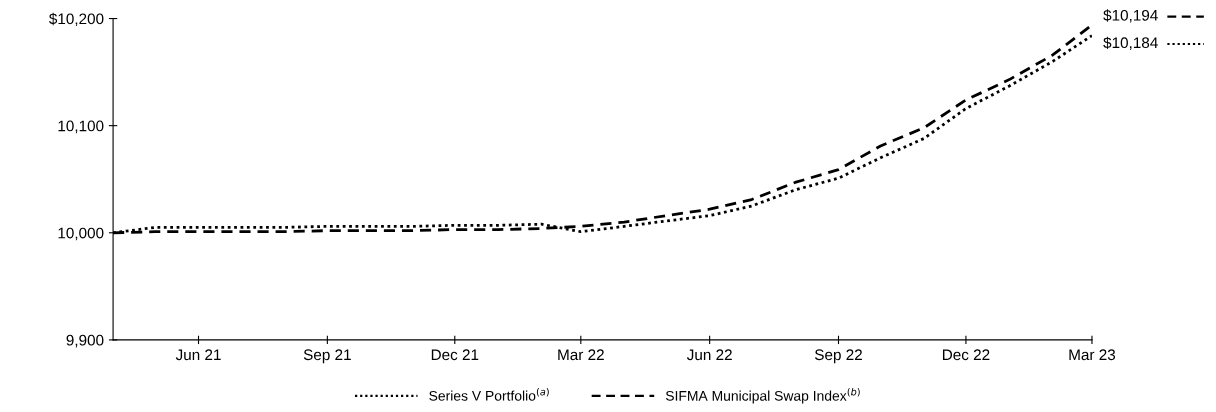 The height and width of the screenshot is (412, 1216). What do you see at coordinates (489, 394) in the screenshot?
I see `legend-label: Series V Portfolio$^{(a)}$` at bounding box center [489, 394].